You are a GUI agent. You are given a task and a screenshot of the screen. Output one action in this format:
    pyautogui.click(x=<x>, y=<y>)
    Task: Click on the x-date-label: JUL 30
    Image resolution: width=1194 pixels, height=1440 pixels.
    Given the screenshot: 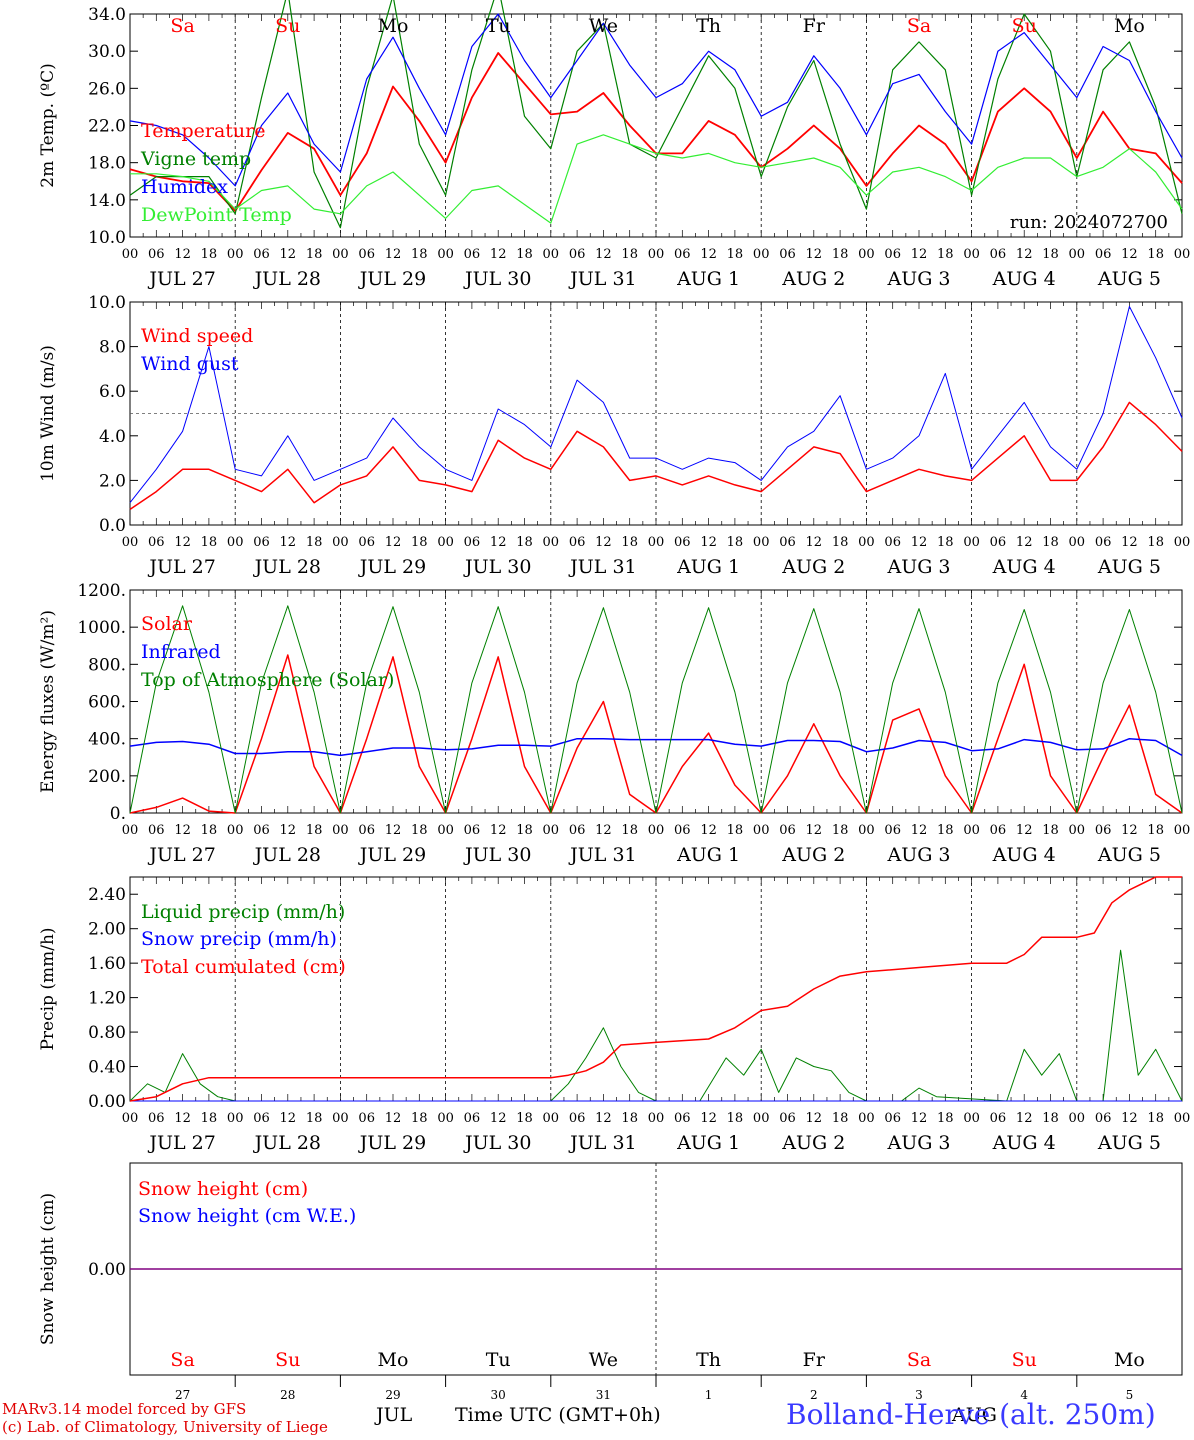 What is the action you would take?
    pyautogui.click(x=497, y=855)
    